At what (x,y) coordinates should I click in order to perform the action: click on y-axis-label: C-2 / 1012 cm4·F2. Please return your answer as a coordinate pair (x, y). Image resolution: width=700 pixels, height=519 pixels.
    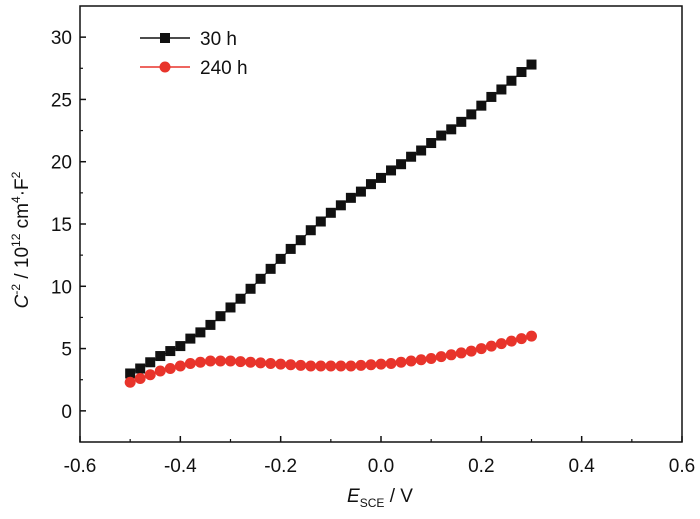
    Looking at the image, I should click on (21, 239).